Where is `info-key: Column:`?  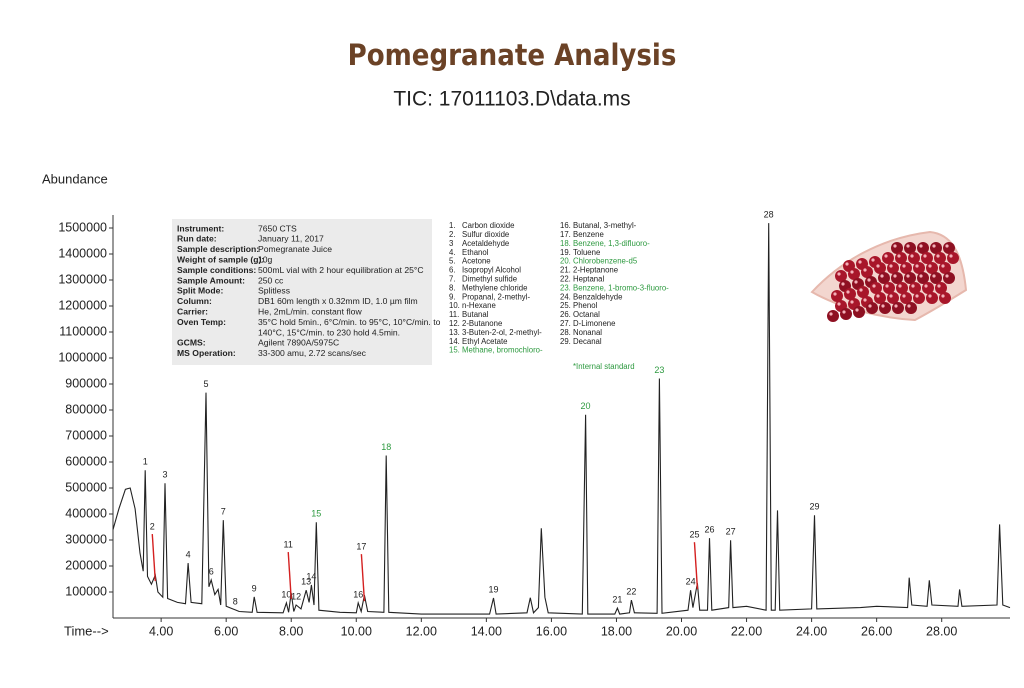
info-key: Column: is located at coordinates (194, 301).